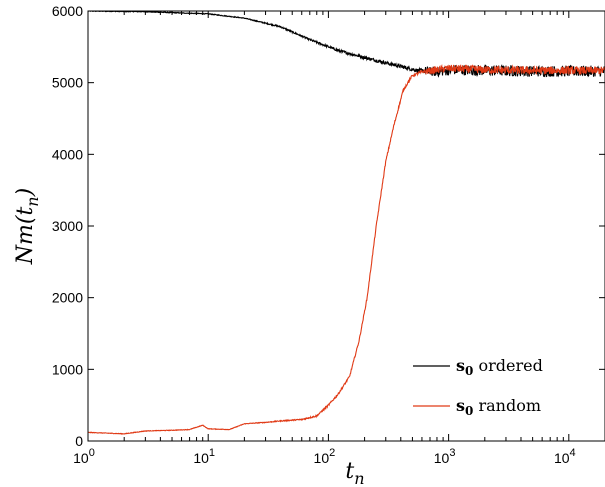  I want to click on legend-label: s0 ordered, so click(499, 367).